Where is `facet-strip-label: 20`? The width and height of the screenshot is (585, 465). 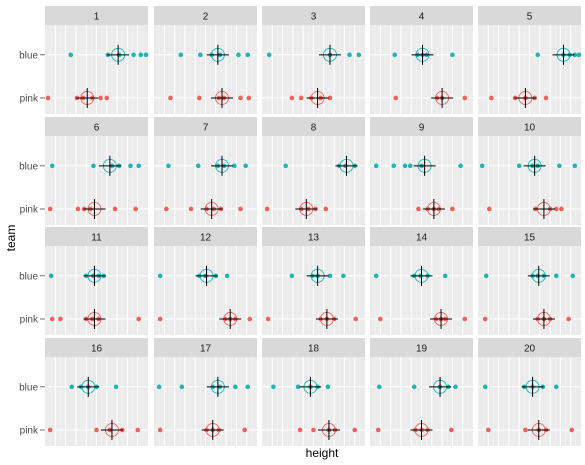 facet-strip-label: 20 is located at coordinates (530, 349).